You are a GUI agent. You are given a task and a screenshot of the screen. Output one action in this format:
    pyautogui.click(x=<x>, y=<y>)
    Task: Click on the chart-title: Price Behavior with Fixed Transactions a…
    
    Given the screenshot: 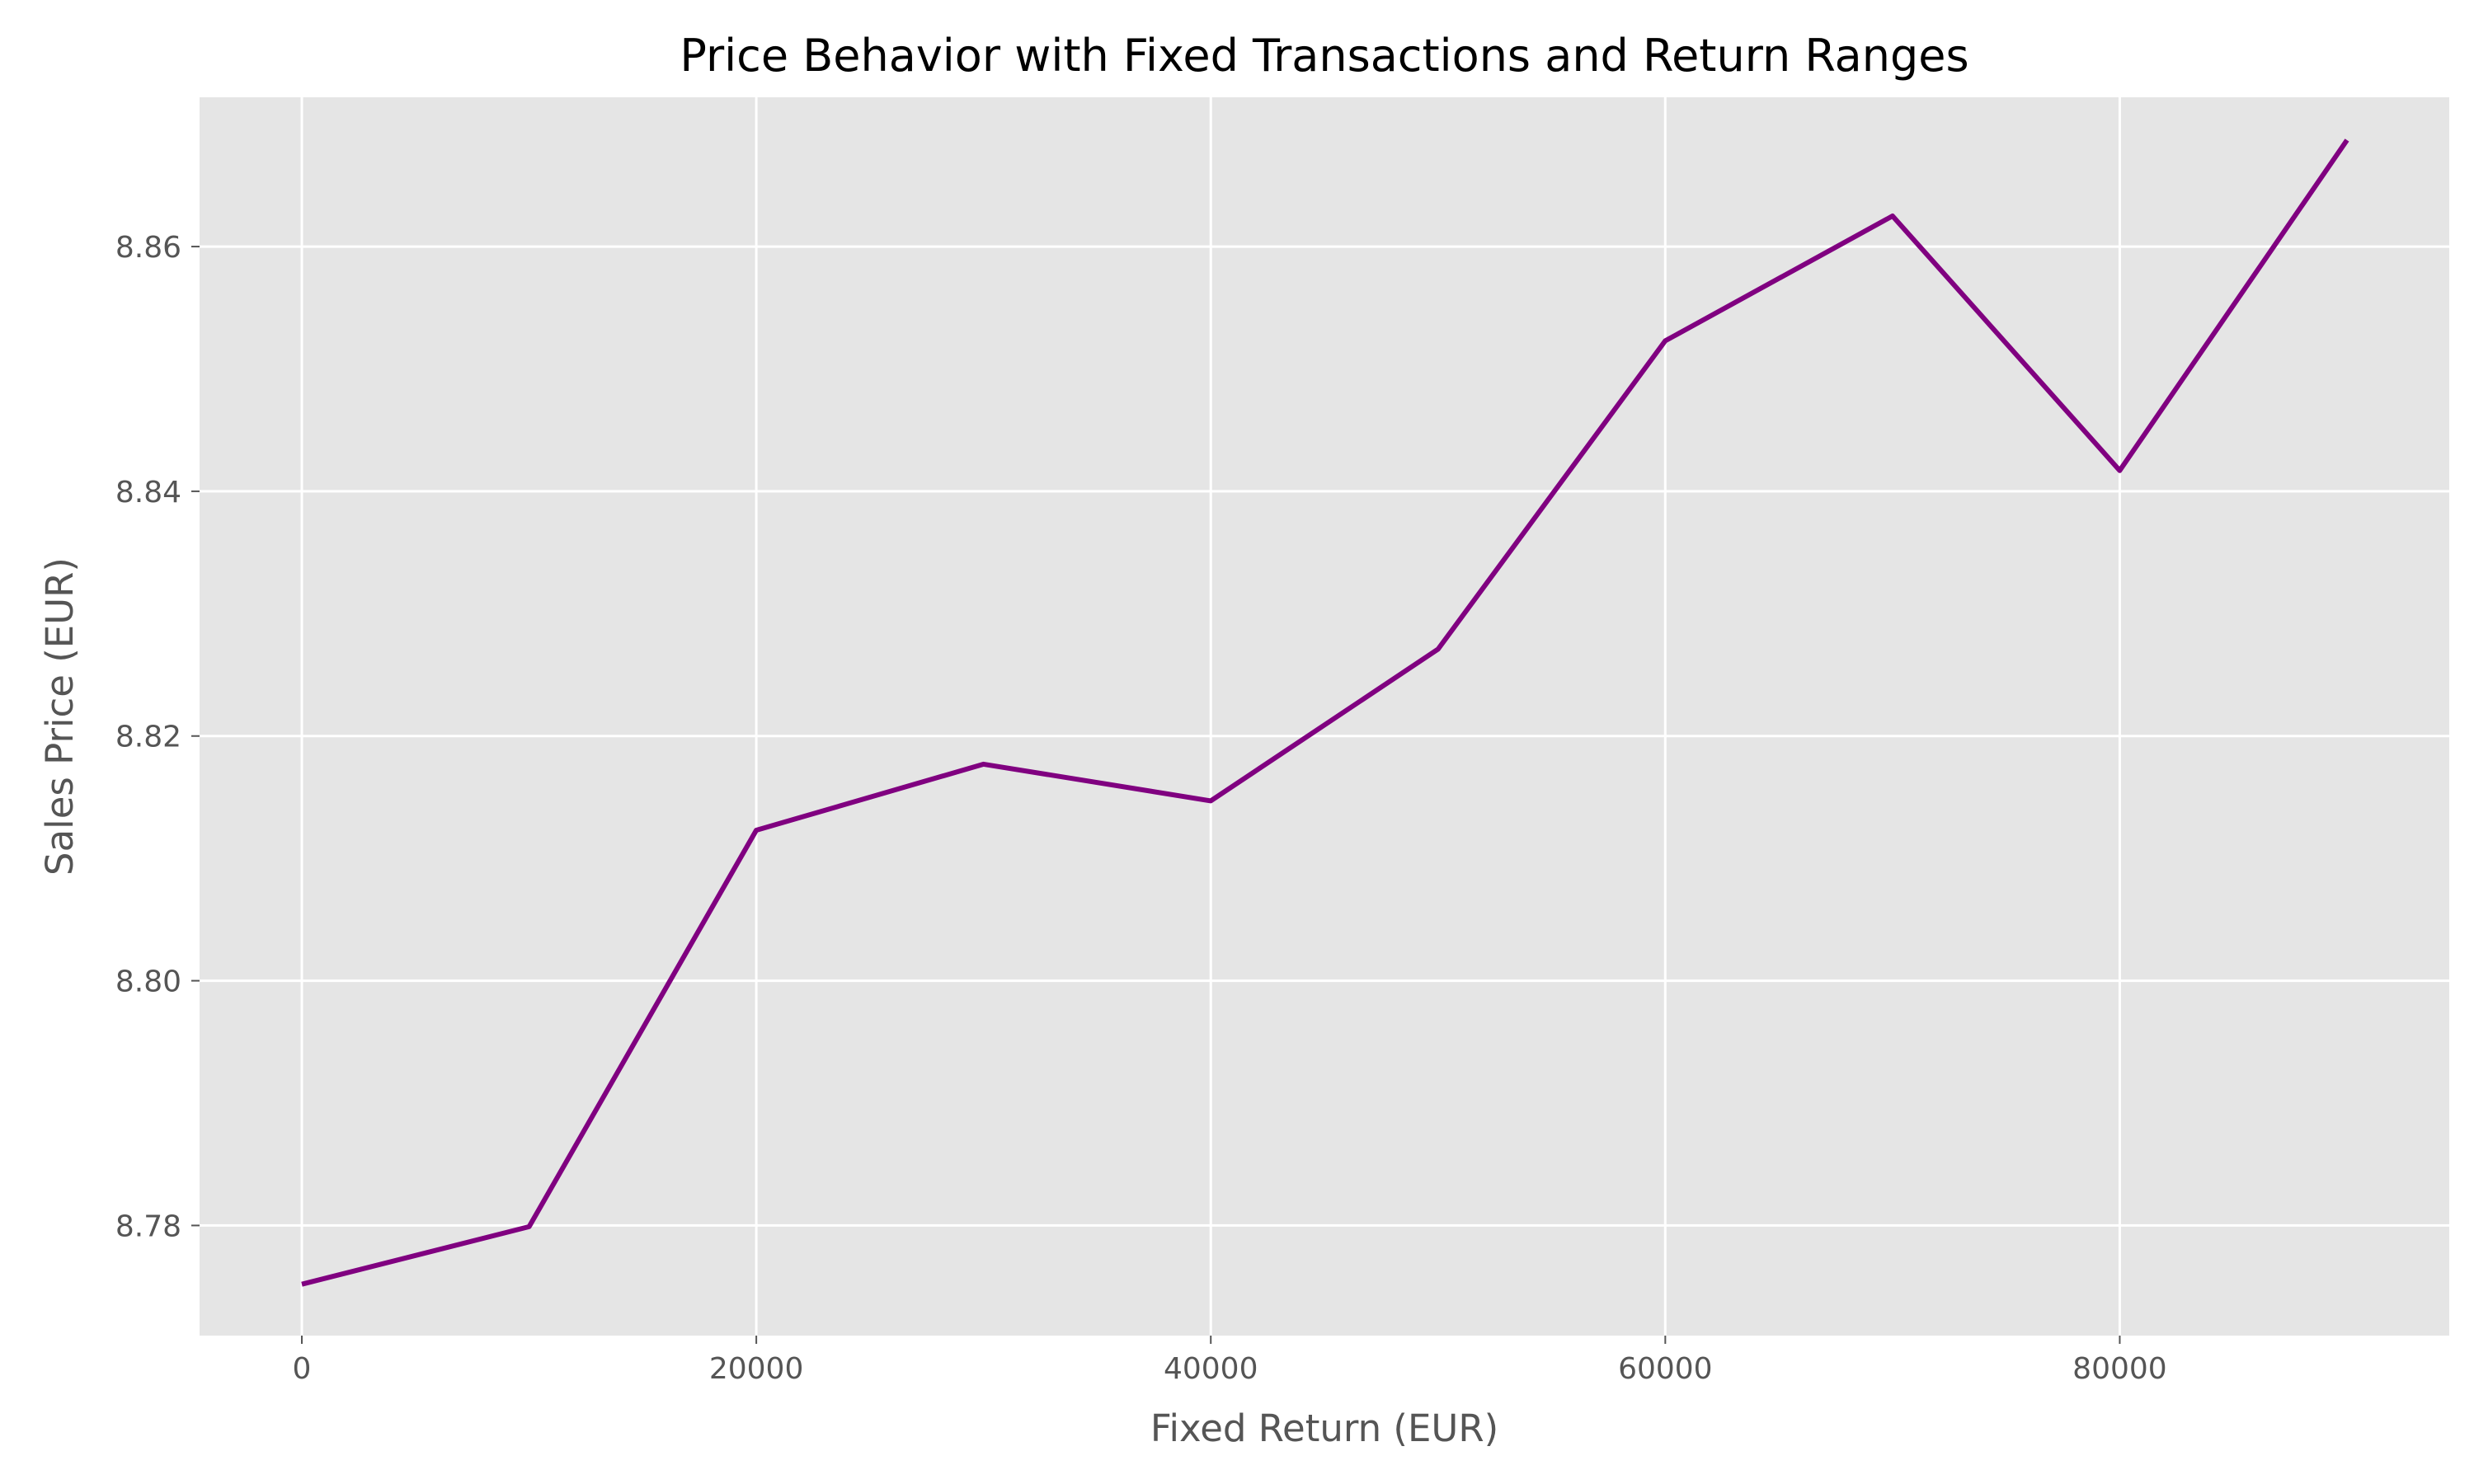 What is the action you would take?
    pyautogui.click(x=1324, y=56)
    